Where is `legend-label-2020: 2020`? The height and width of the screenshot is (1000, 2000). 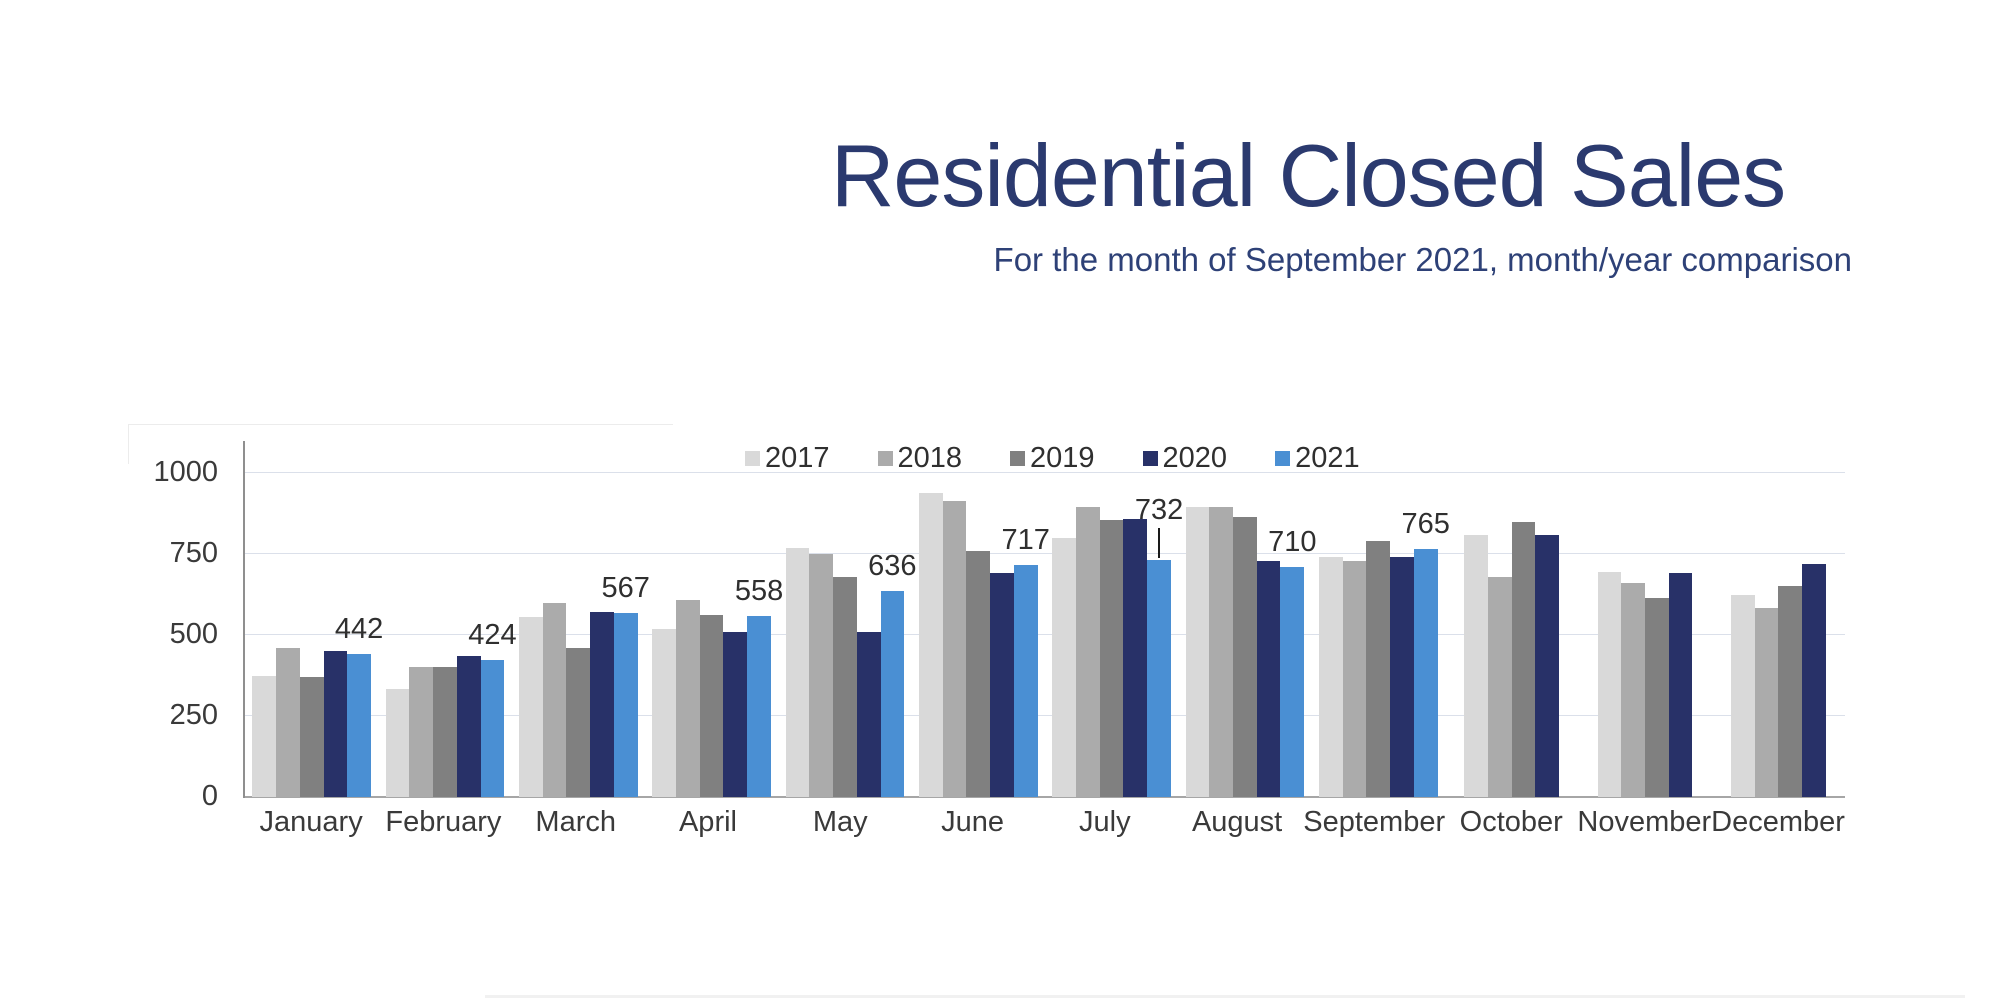 legend-label-2020: 2020 is located at coordinates (1195, 457).